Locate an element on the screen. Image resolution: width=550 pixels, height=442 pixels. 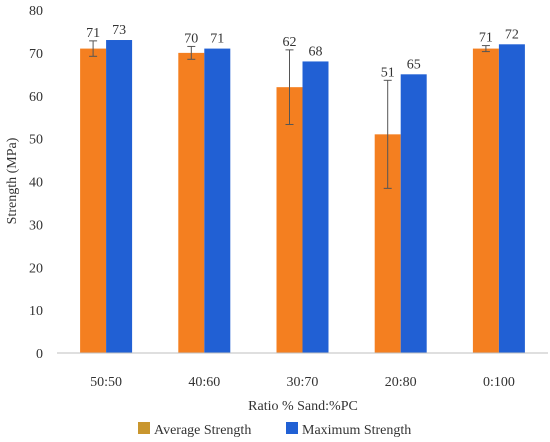
x-axis-title: Ratio % Sand:%PC is located at coordinates (303, 406).